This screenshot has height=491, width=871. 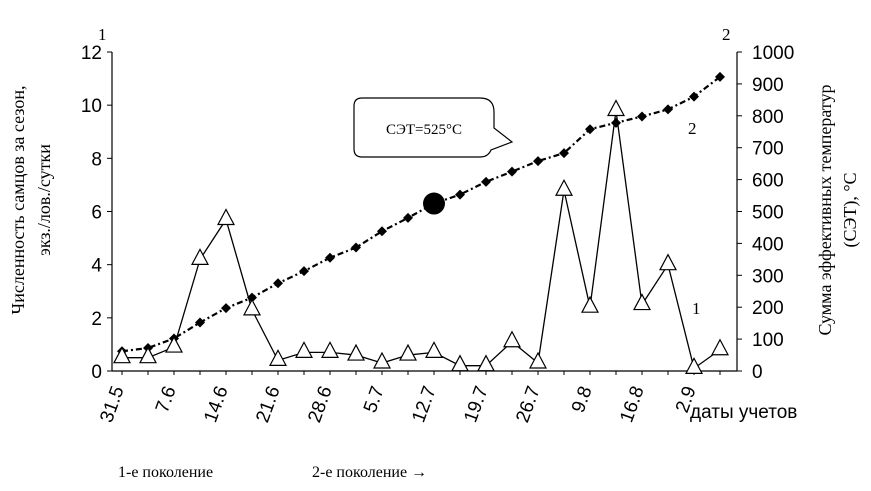 What do you see at coordinates (374, 400) in the screenshot?
I see `x-tick-label: 5.7` at bounding box center [374, 400].